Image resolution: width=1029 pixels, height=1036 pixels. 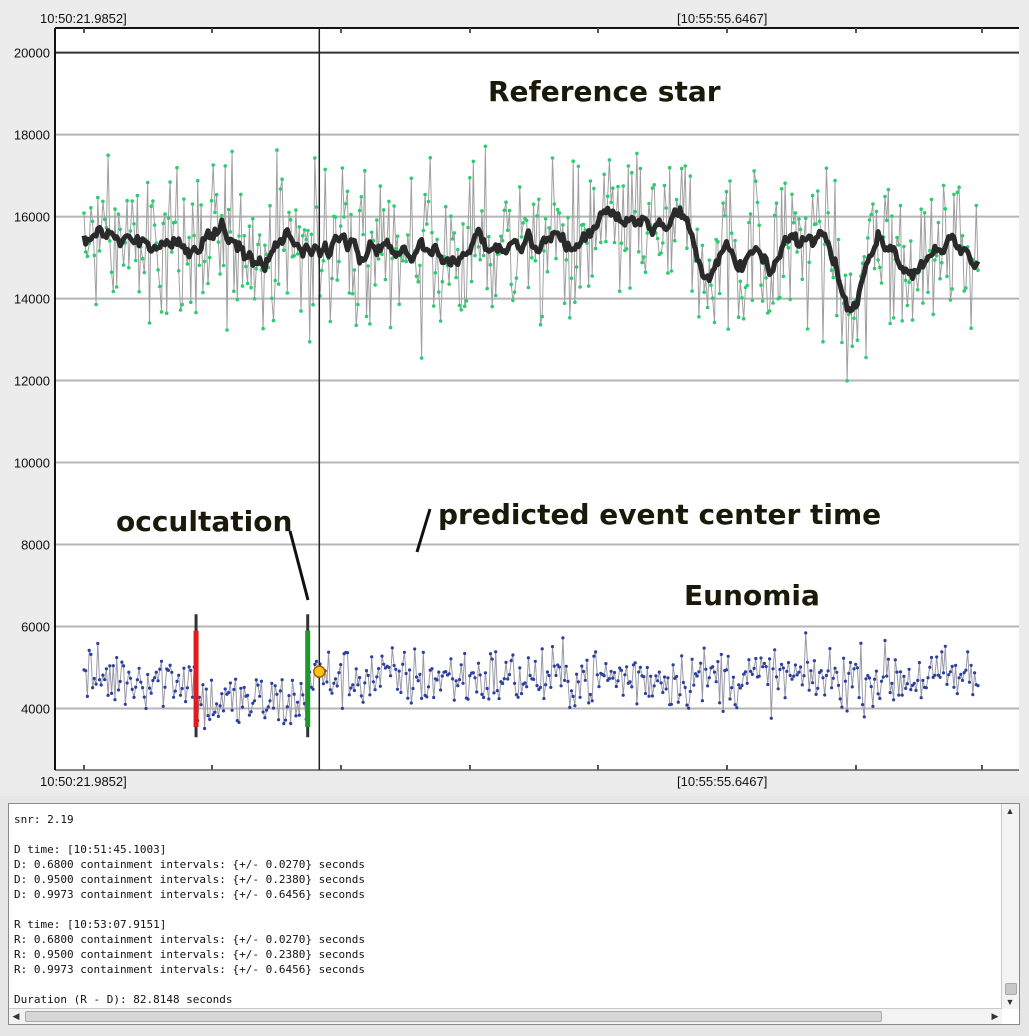 What do you see at coordinates (1010, 811) in the screenshot?
I see `scroll-up-icon: ▲` at bounding box center [1010, 811].